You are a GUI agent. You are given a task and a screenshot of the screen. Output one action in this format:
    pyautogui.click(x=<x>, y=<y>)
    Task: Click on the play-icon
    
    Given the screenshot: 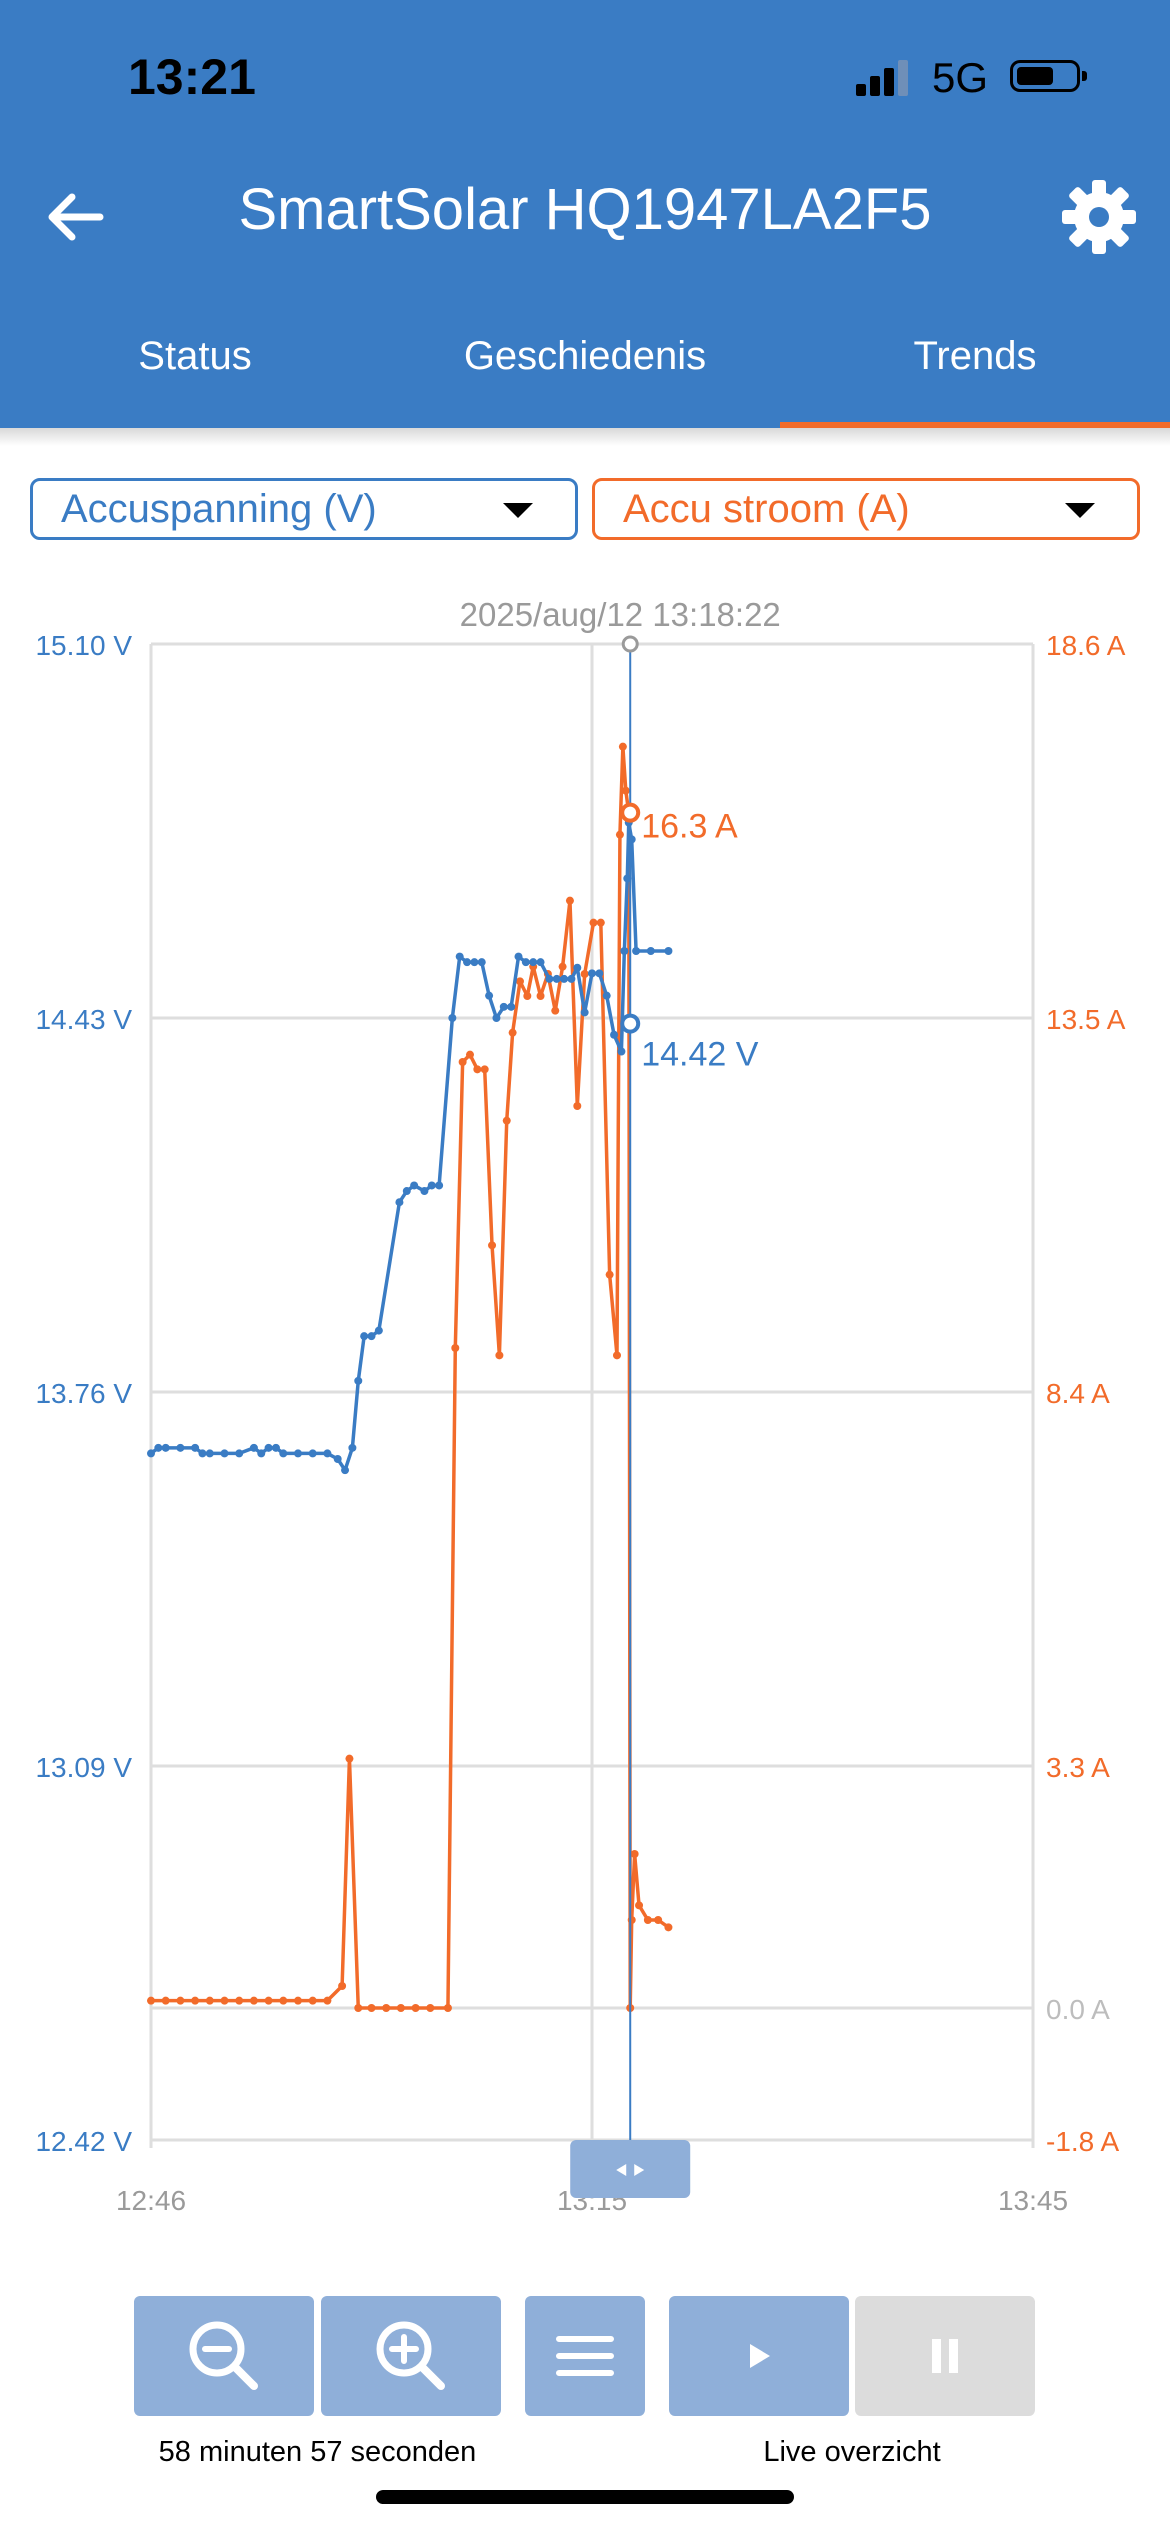 What is the action you would take?
    pyautogui.click(x=760, y=2356)
    